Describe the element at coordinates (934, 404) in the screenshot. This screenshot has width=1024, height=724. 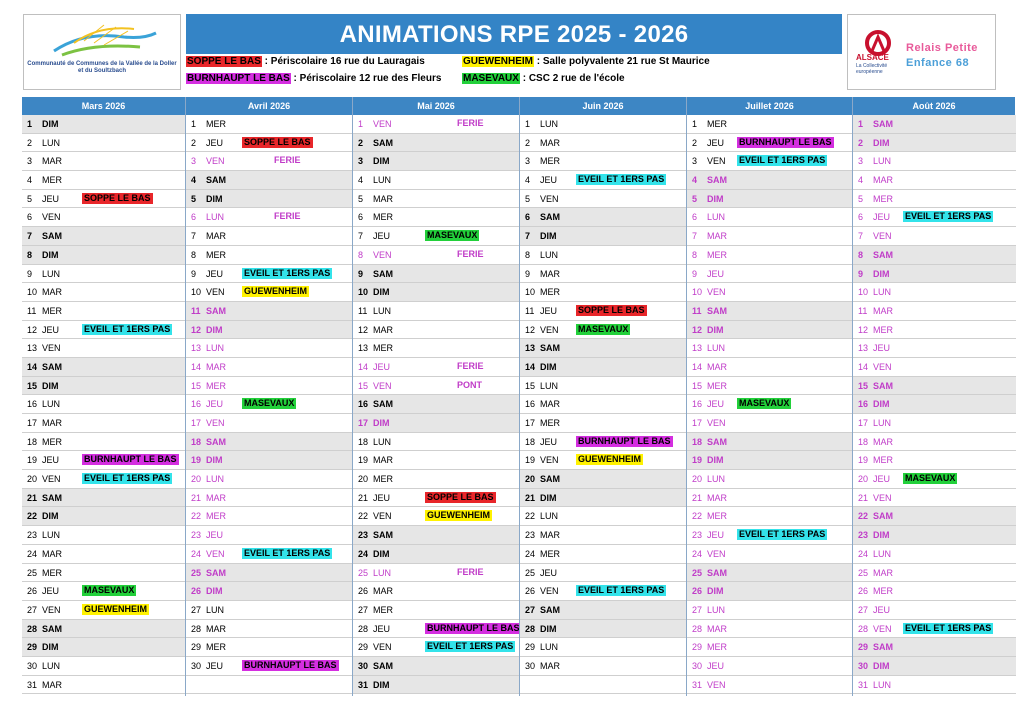
I see `day-row: 16 DIM` at that location.